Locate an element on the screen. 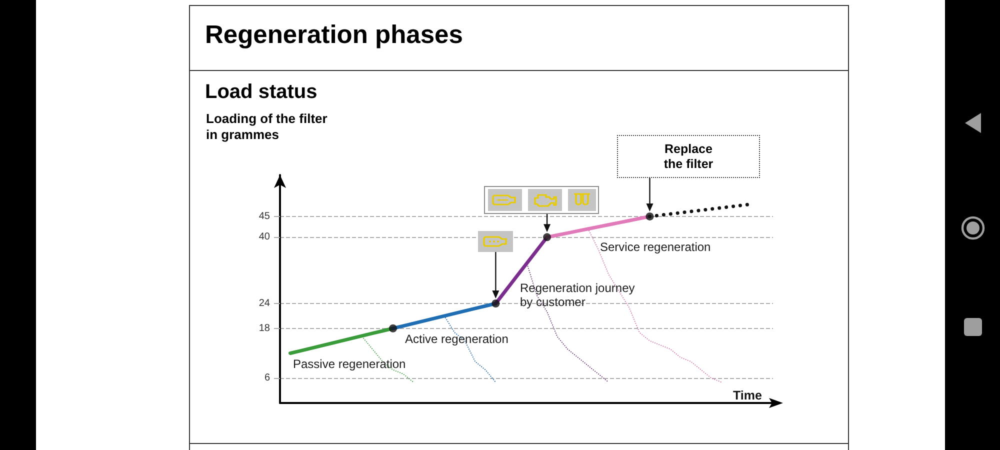  x-axis-title: Time is located at coordinates (747, 395).